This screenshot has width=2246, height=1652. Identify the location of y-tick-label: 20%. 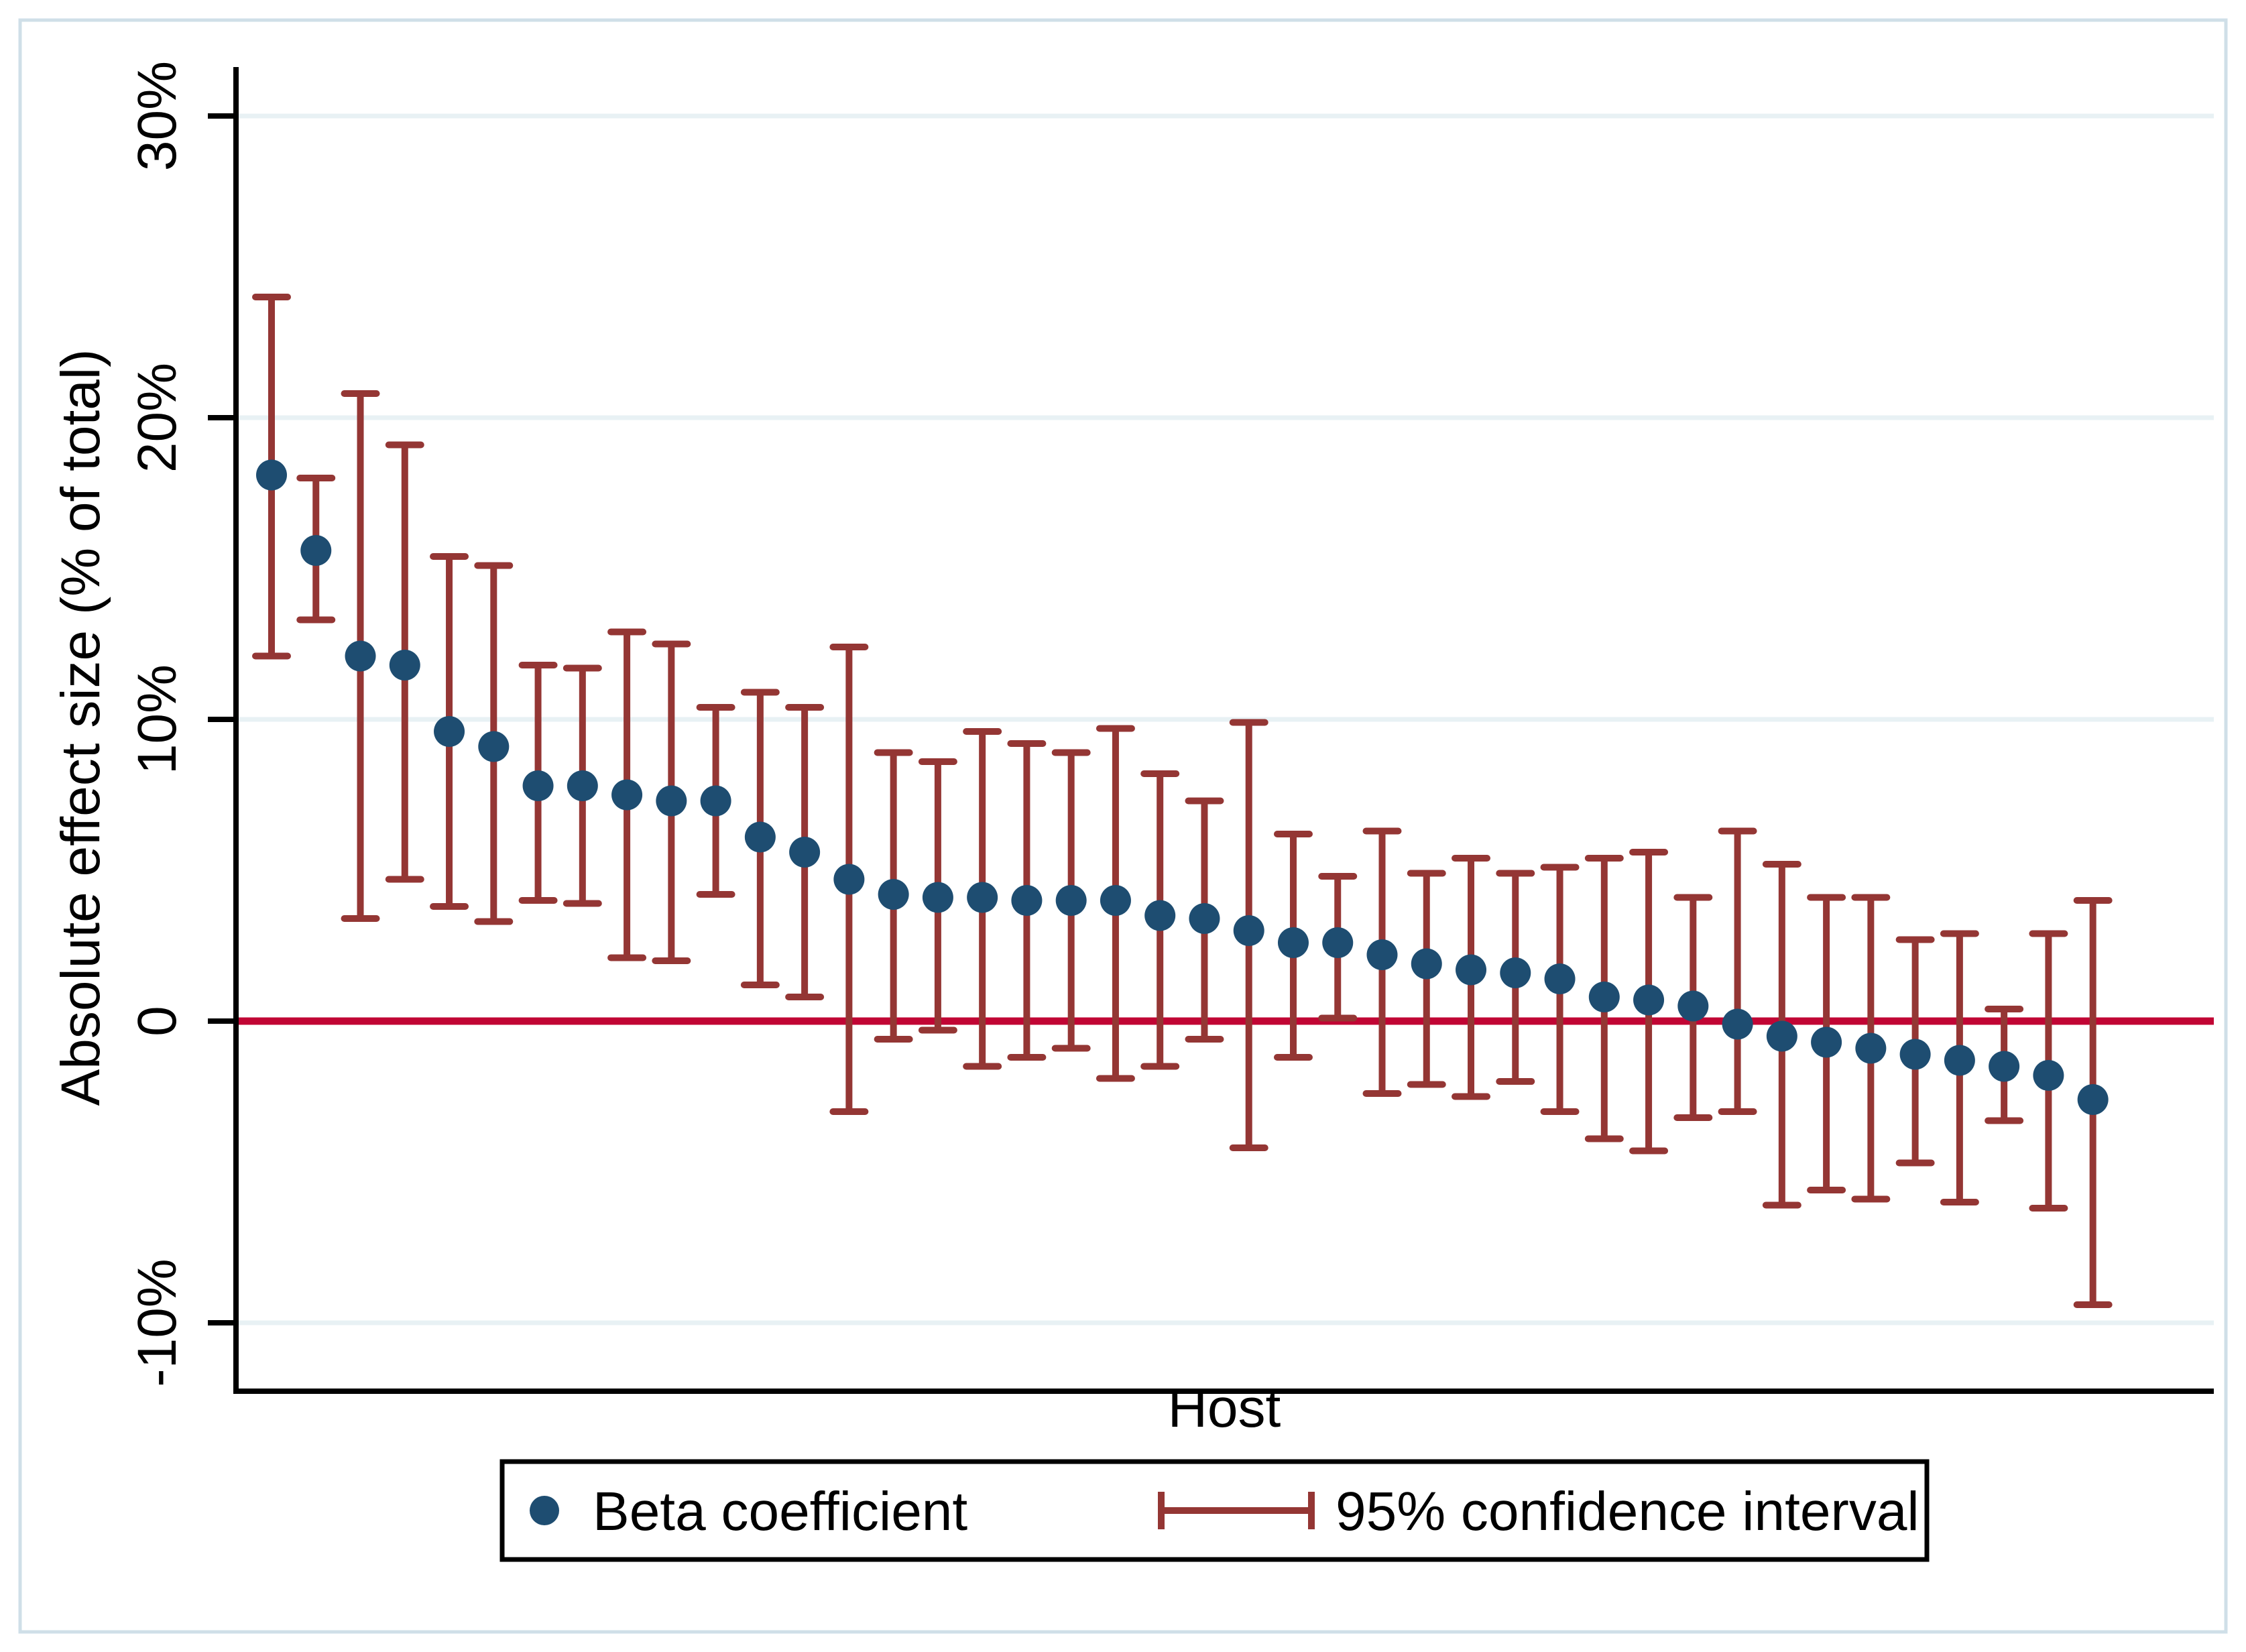
(157, 418).